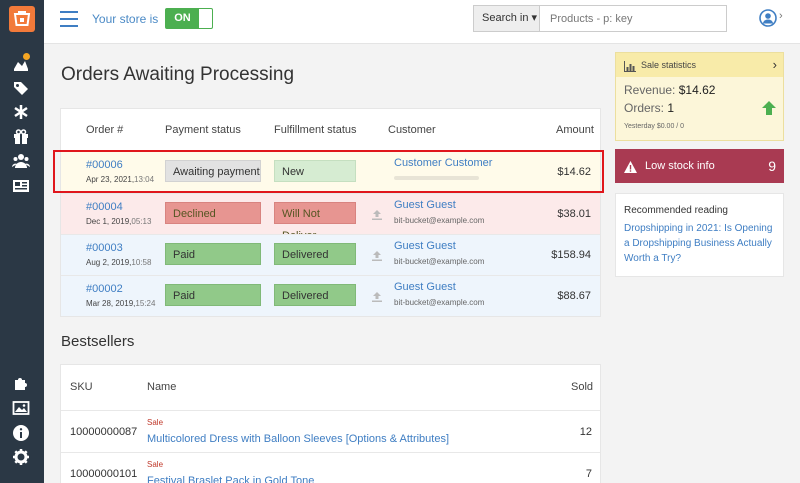 This screenshot has width=800, height=483. I want to click on content-icon, so click(22, 186).